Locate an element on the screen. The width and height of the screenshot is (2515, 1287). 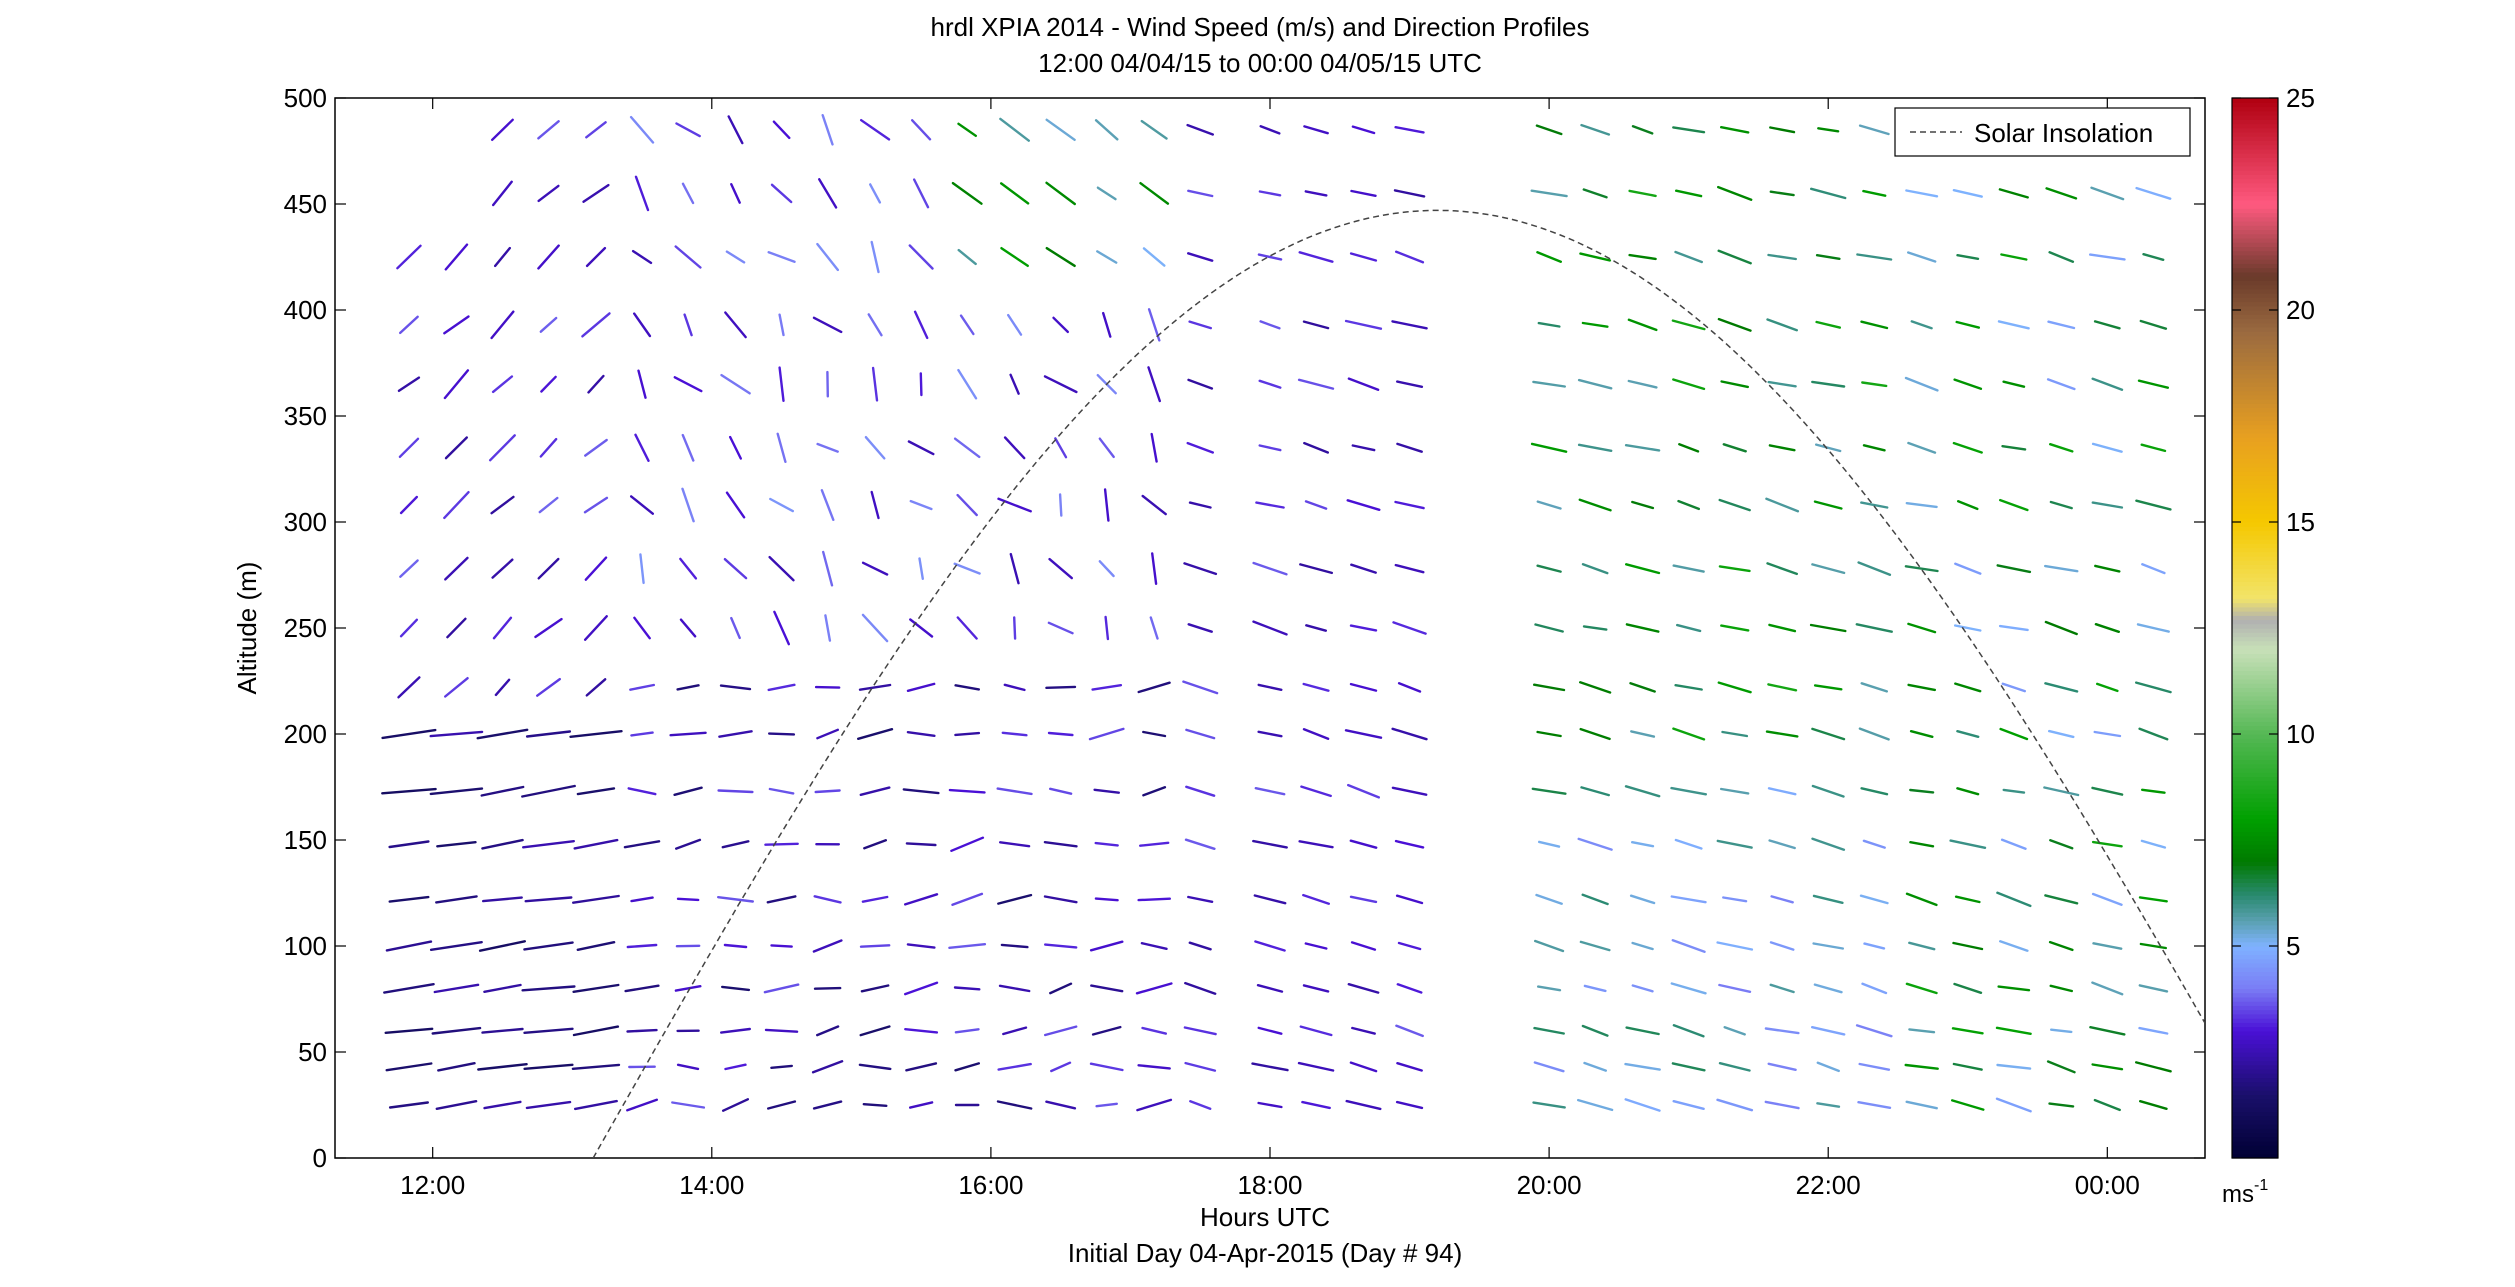
y-tick-label: 300 is located at coordinates (305, 522).